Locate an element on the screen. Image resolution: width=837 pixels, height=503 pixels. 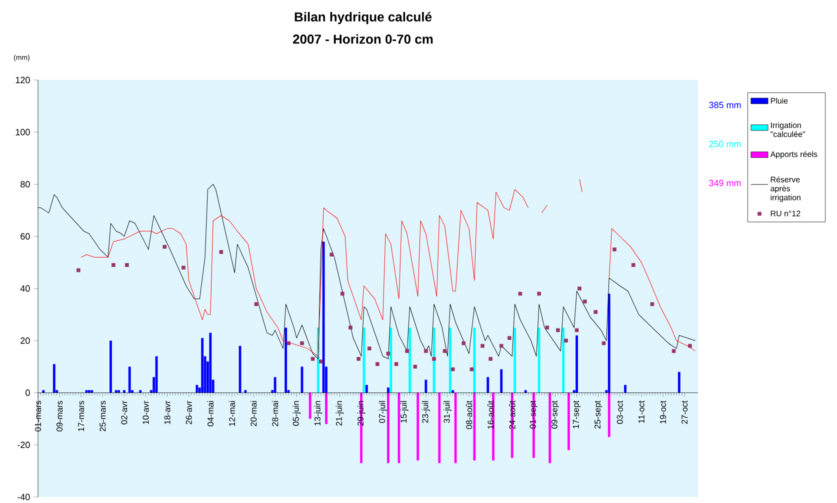
x-tick-label: 25-mars is located at coordinates (103, 416).